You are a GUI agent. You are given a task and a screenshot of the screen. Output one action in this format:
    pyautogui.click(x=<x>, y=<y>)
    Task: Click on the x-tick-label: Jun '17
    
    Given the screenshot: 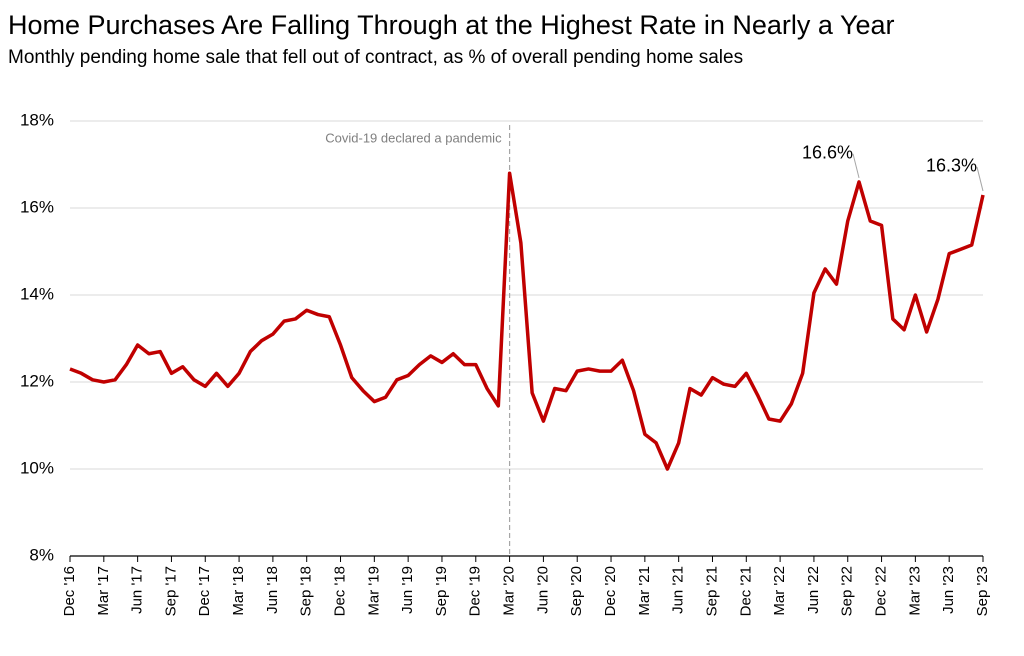 What is the action you would take?
    pyautogui.click(x=137, y=590)
    